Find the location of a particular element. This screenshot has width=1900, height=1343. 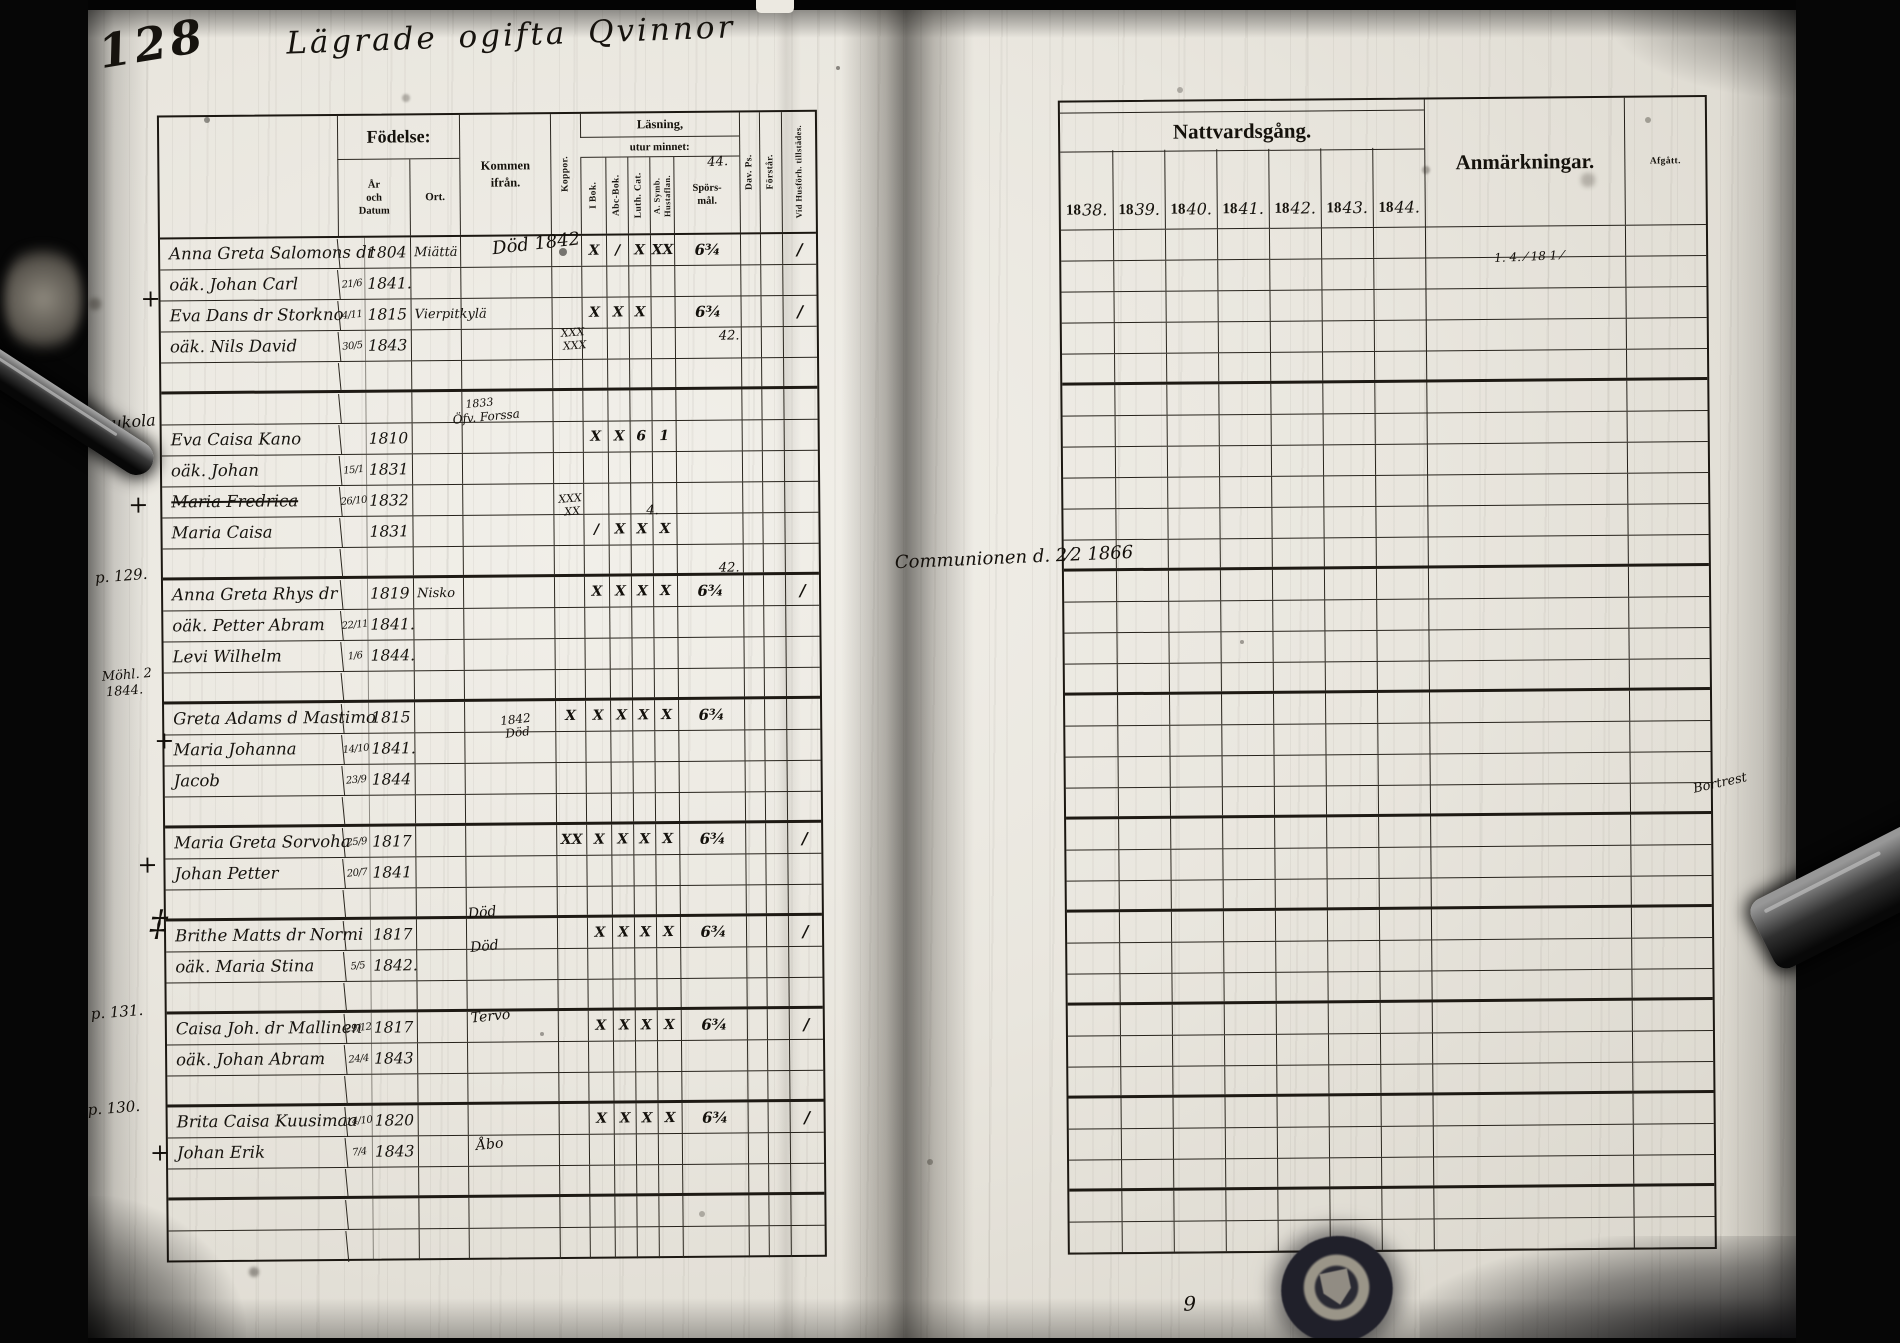

row-cell-y: 1817 is located at coordinates (392, 841).